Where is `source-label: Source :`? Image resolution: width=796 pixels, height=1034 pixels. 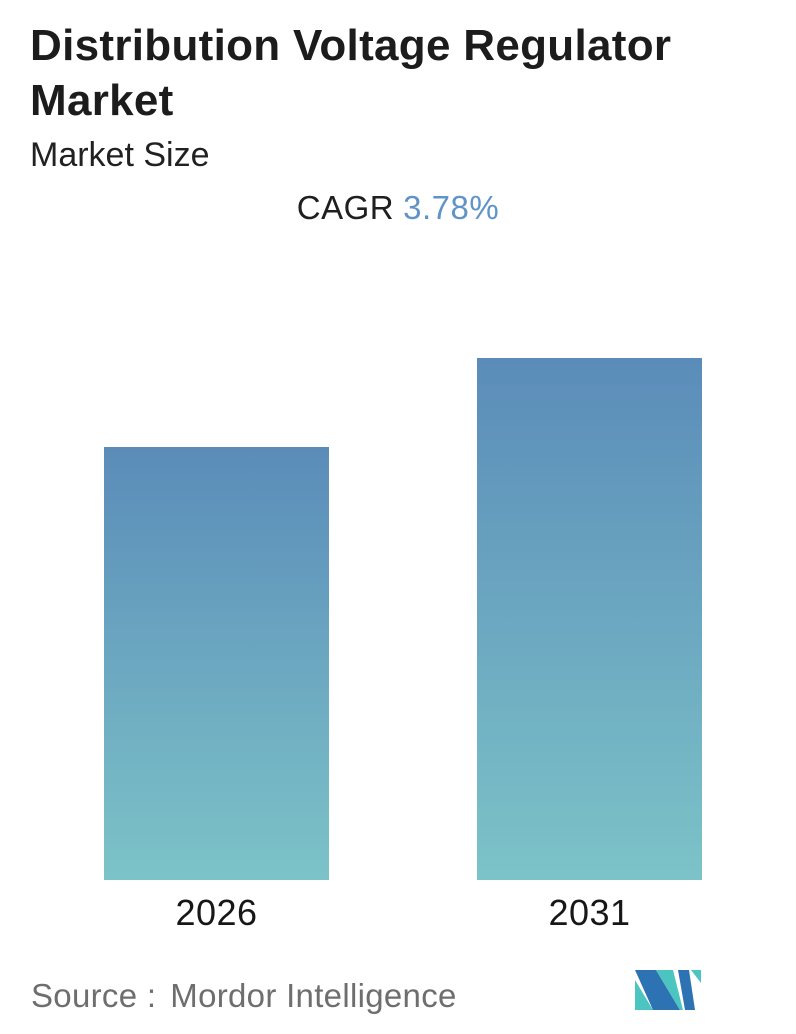
source-label: Source : is located at coordinates (94, 995).